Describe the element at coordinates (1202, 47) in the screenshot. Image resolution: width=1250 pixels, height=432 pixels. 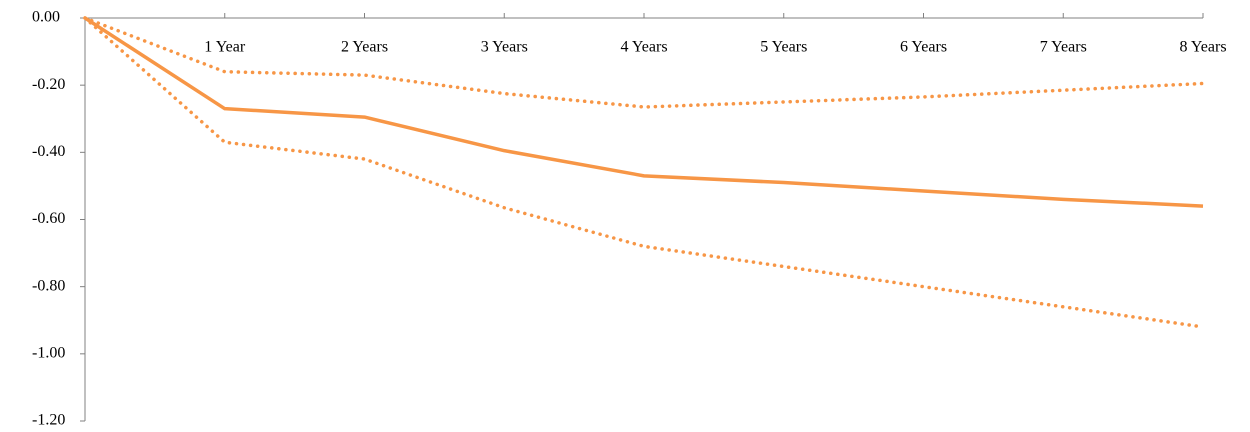
I see `x-tick-label: 8 Years` at that location.